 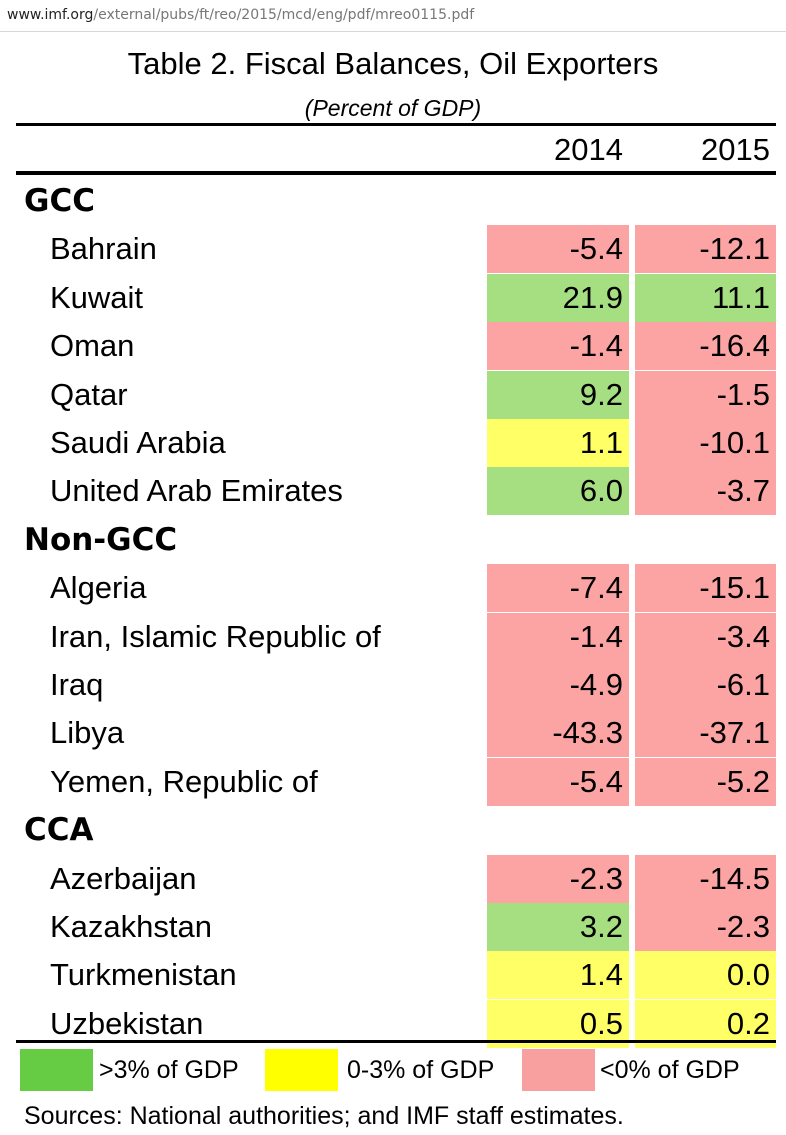 I want to click on group-heading: CCA, so click(x=59, y=830).